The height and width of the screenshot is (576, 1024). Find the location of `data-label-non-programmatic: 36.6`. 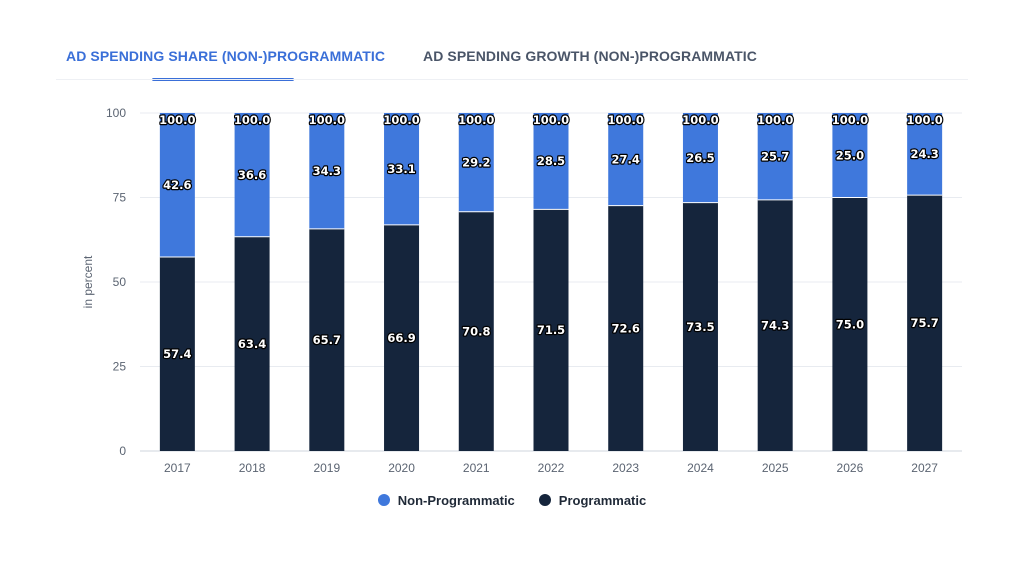

data-label-non-programmatic: 36.6 is located at coordinates (252, 175).